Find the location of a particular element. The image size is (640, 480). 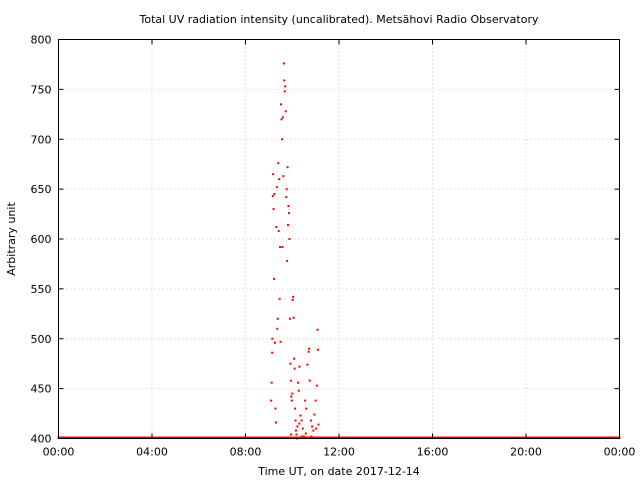

x-tick-label: 20:00 is located at coordinates (526, 452).